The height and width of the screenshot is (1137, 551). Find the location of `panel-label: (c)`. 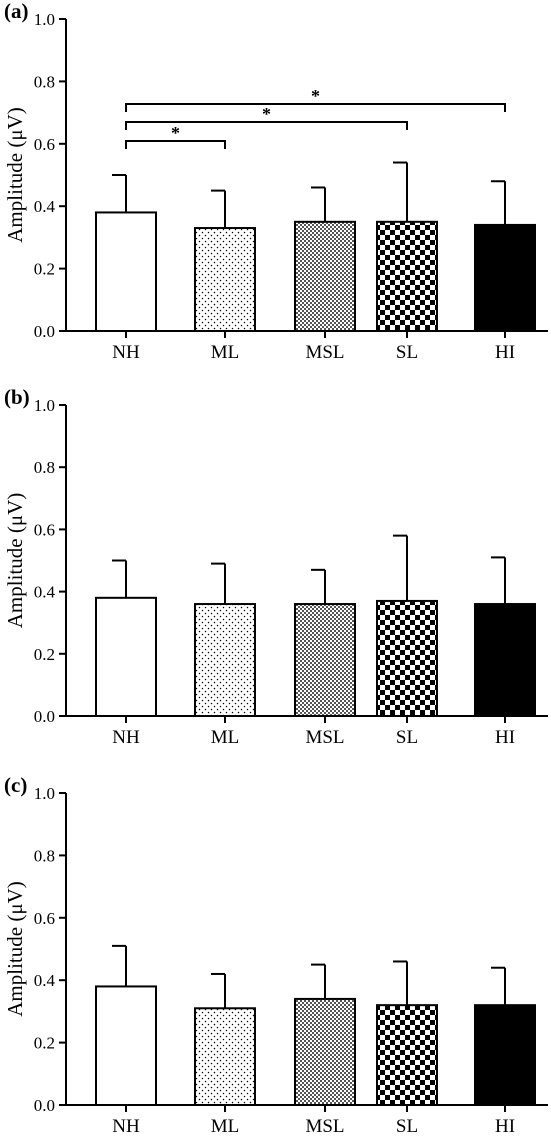

panel-label: (c) is located at coordinates (15, 785).